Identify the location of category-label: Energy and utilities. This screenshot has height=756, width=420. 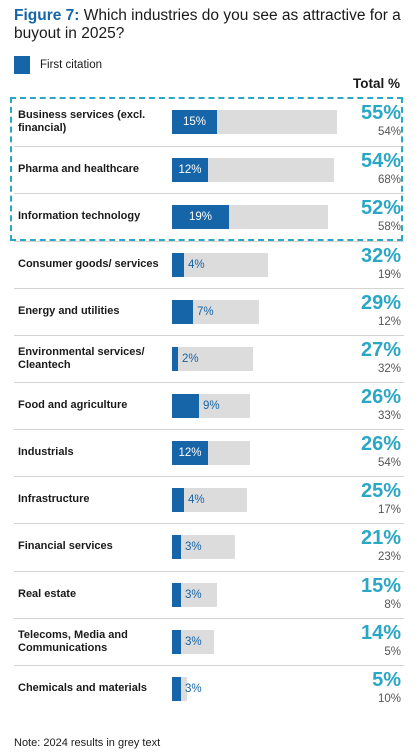
(69, 311).